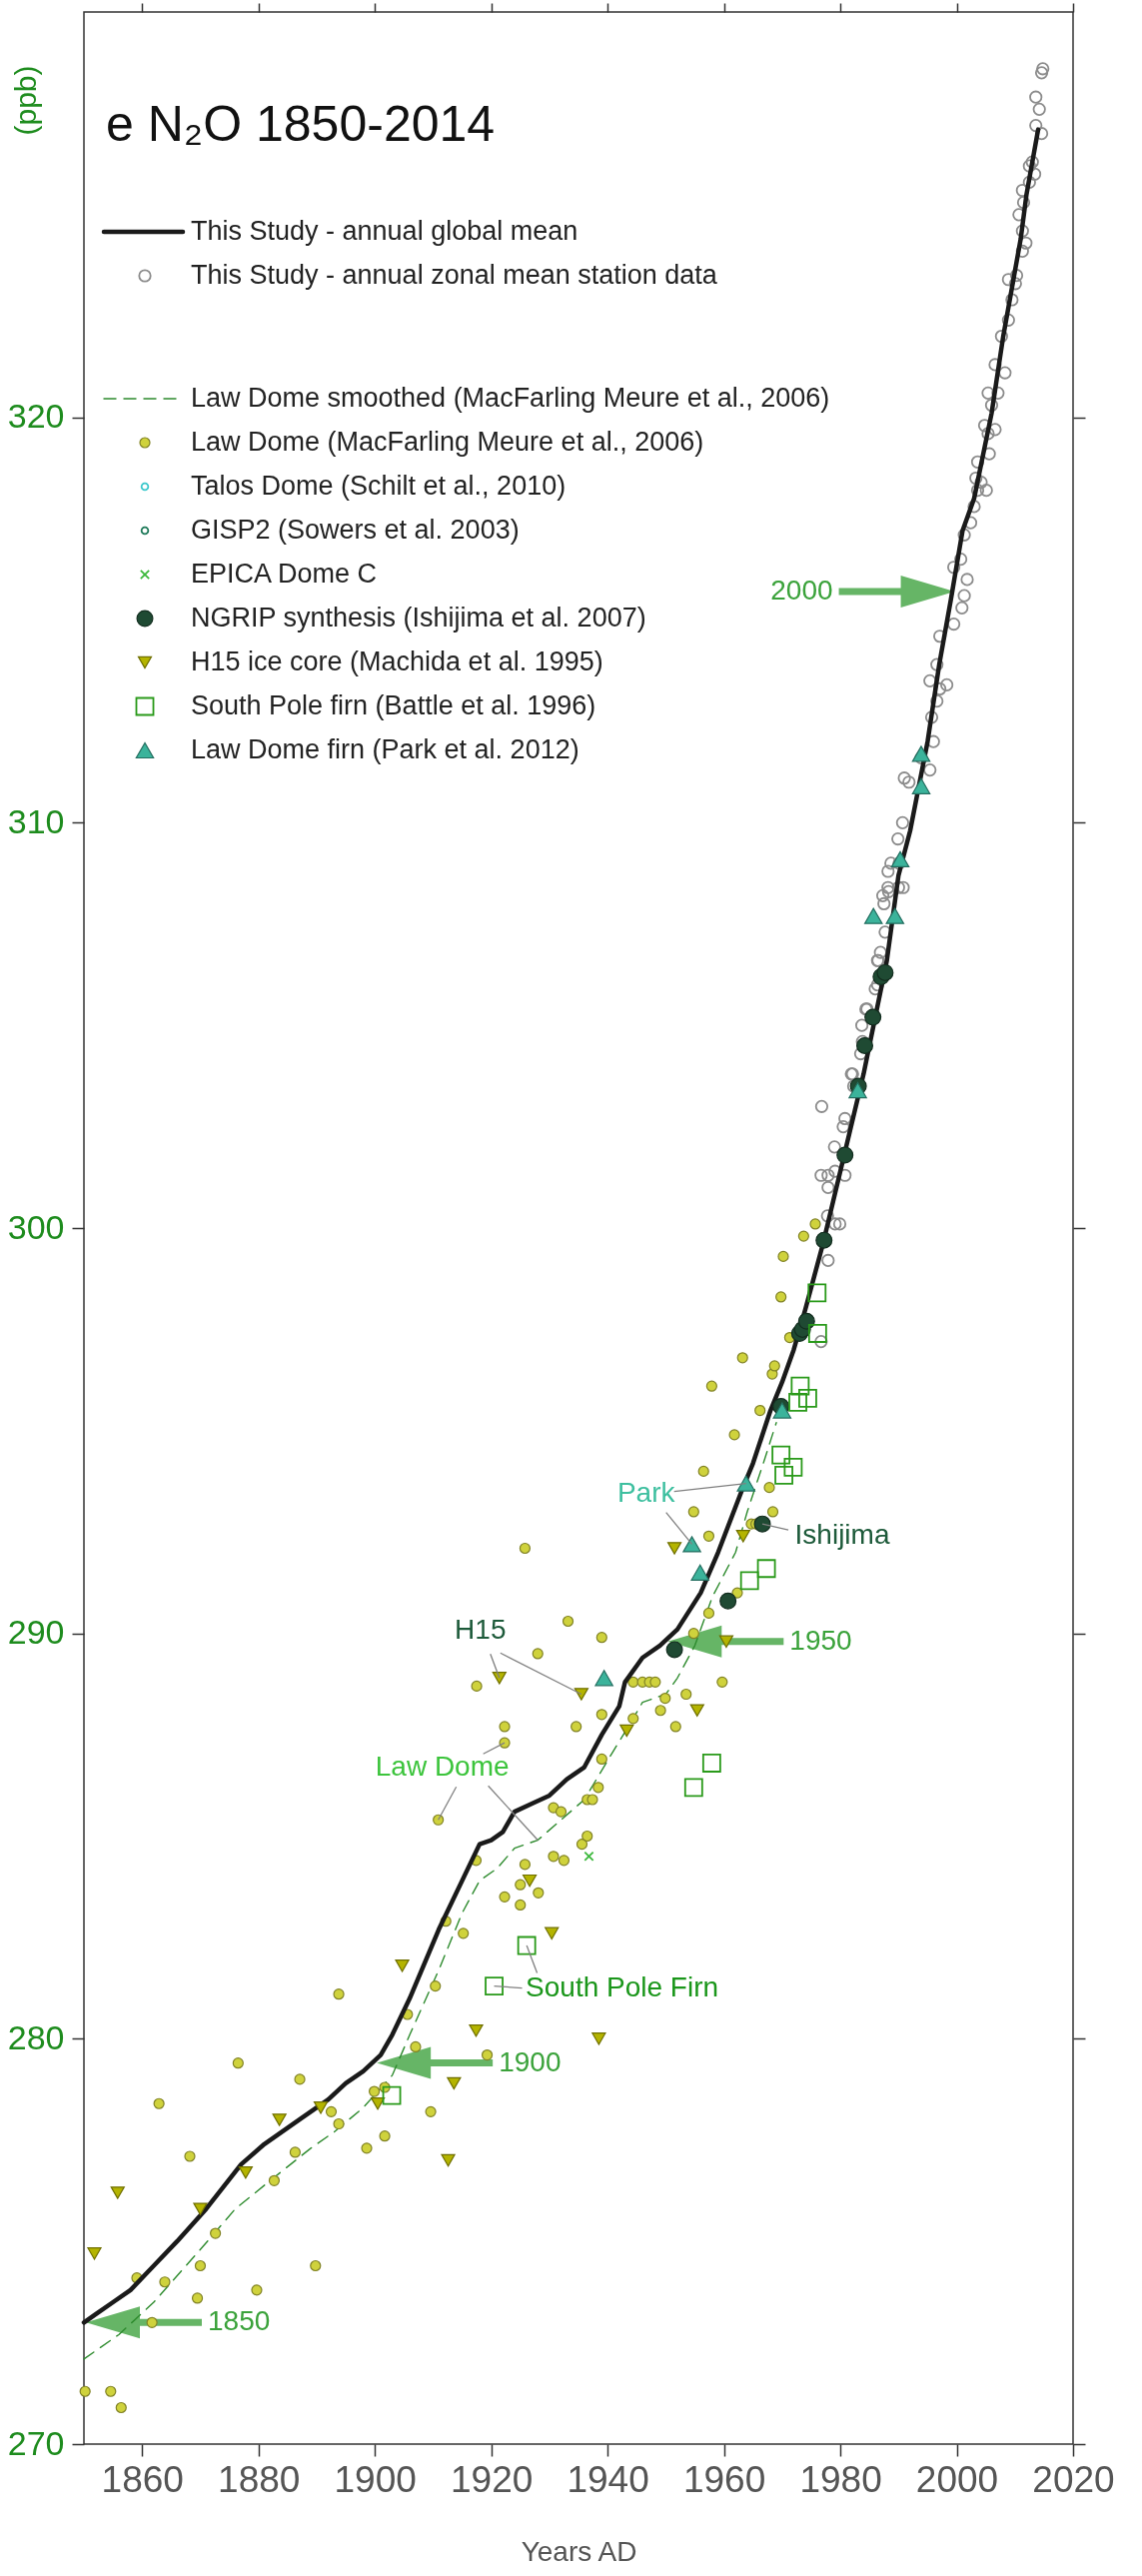 This screenshot has height=2576, width=1142. Describe the element at coordinates (454, 275) in the screenshot. I see `legend-label: This Study - annual zonal mean station data` at that location.